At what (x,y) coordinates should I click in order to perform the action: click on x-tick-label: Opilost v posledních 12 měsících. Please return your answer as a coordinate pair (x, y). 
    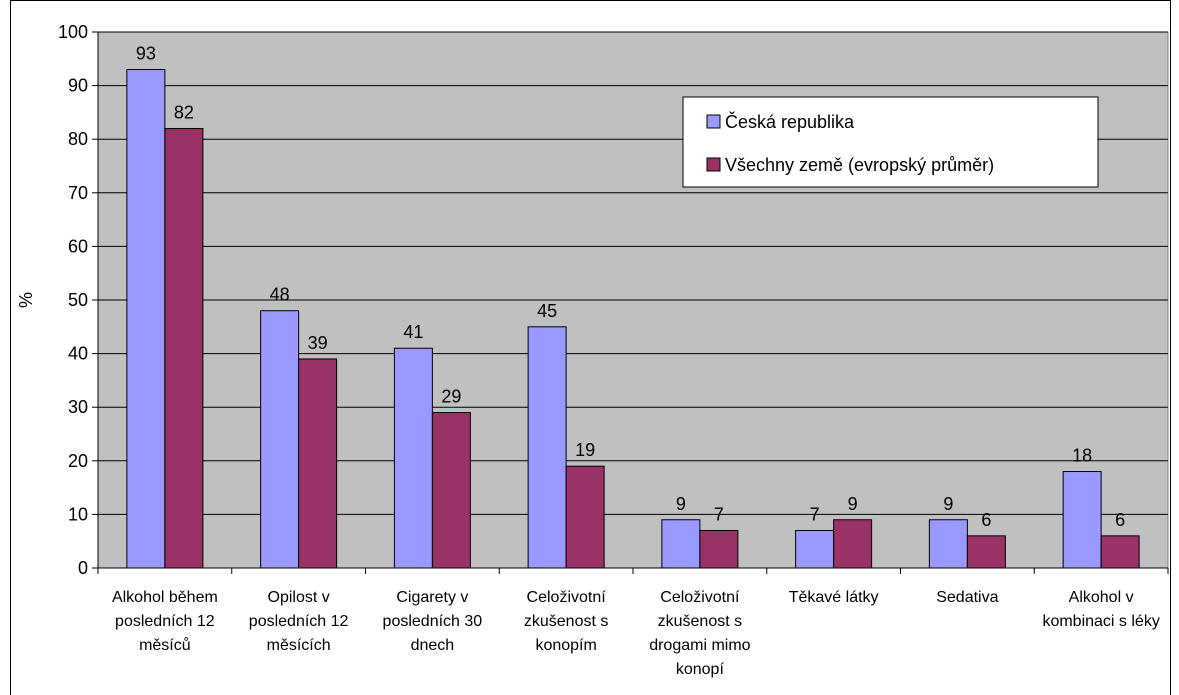
    Looking at the image, I should click on (298, 621).